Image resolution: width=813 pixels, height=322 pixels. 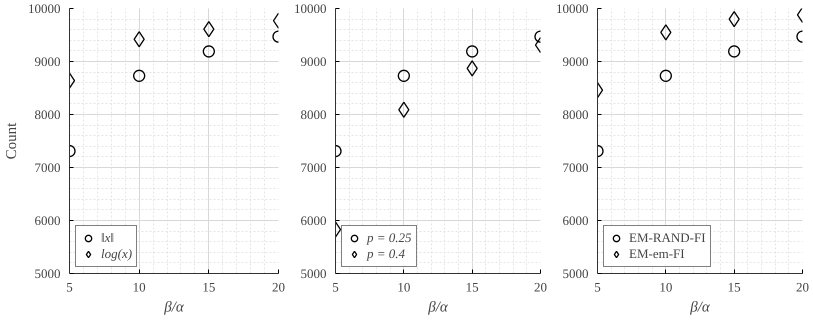 I want to click on legend-label: ‖x‖, so click(x=108, y=238).